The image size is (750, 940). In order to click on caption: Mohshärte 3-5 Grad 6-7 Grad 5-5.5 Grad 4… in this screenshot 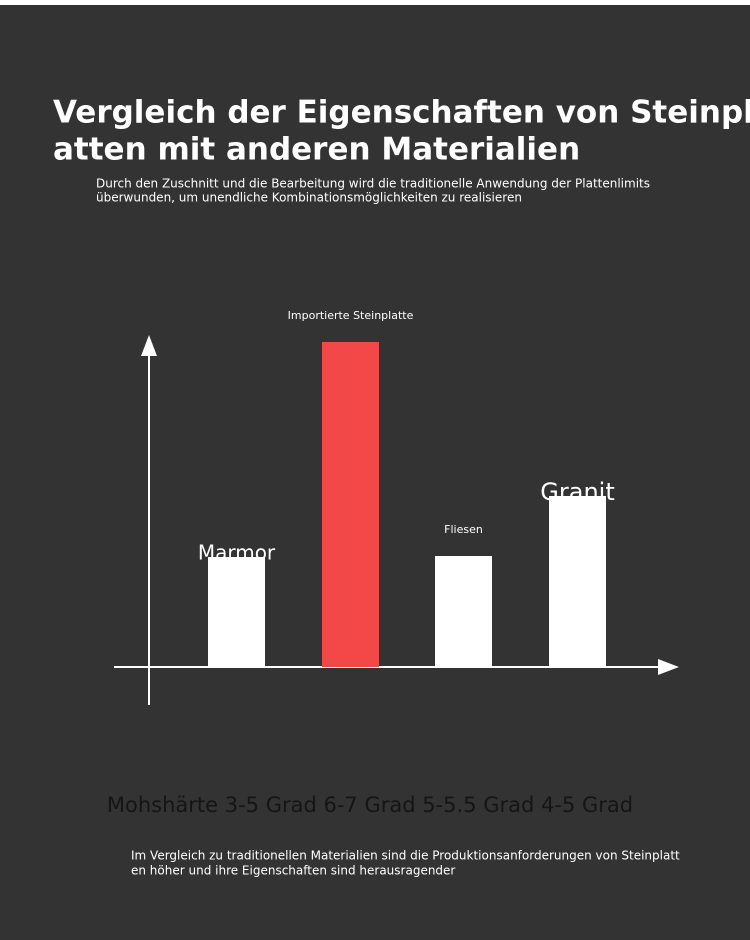, I will do `click(370, 805)`.